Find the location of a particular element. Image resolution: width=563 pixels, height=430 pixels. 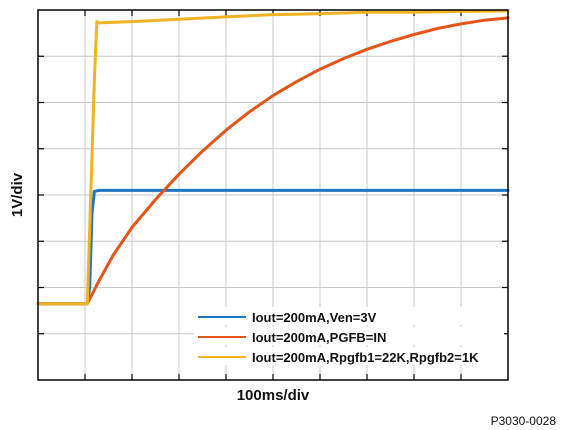

y-axis-label: 1V/div is located at coordinates (17, 194).